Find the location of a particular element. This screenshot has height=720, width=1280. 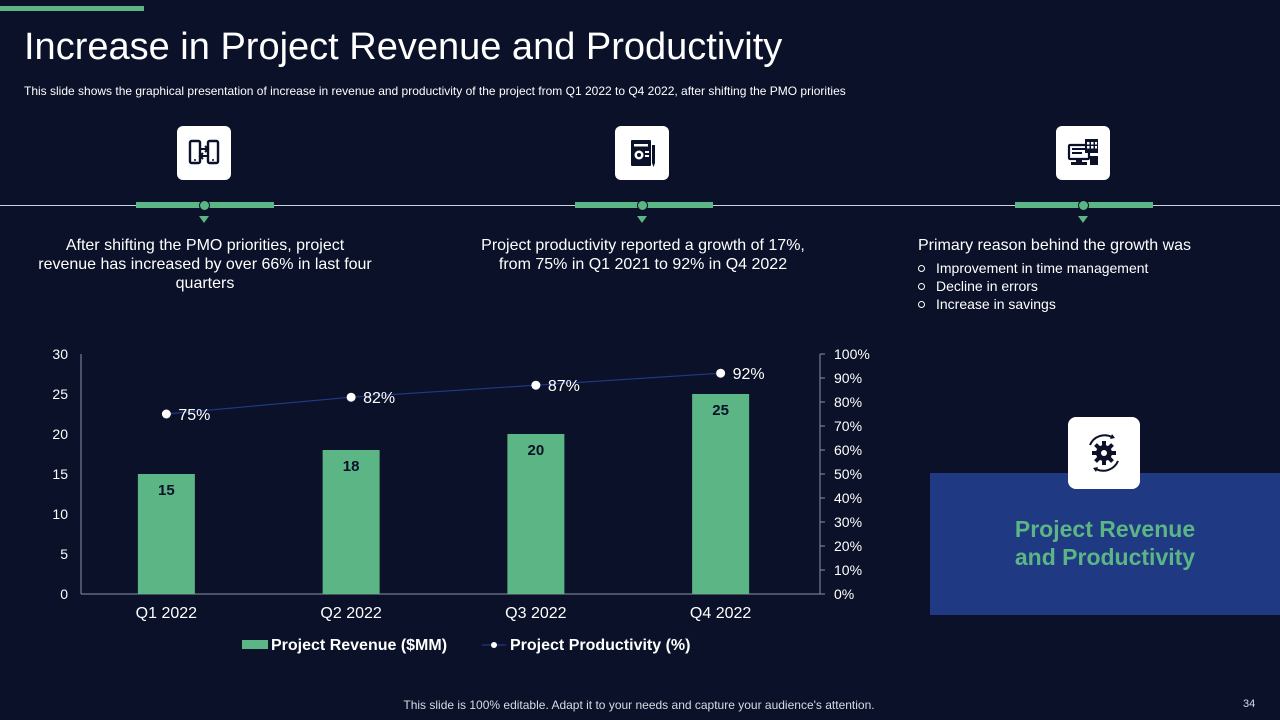

legend-revenue-label: Project Revenue ($MM) is located at coordinates (359, 645).